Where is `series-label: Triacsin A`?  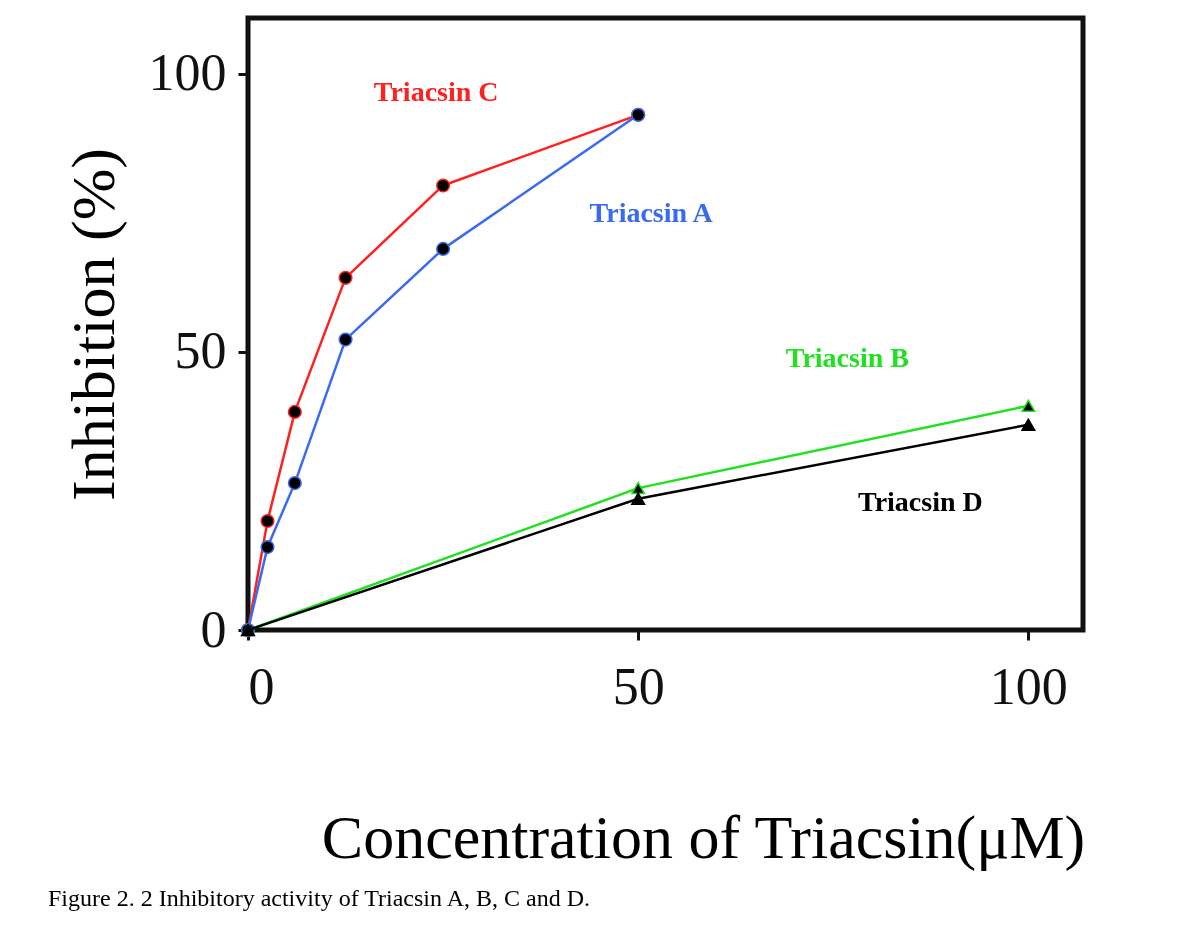 series-label: Triacsin A is located at coordinates (651, 212).